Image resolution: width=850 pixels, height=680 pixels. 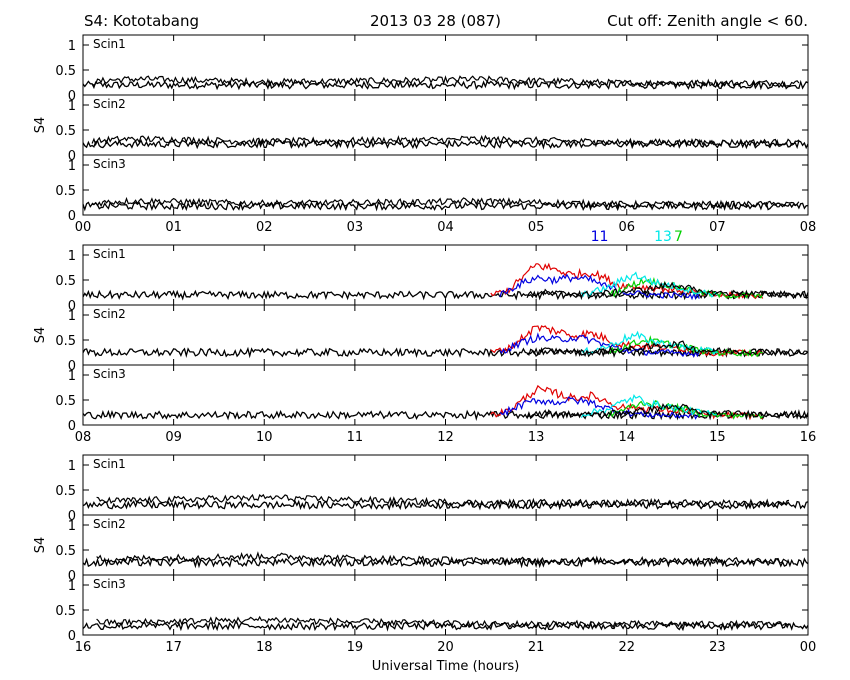 What do you see at coordinates (707, 21) in the screenshot?
I see `cutoff-title: Cut off: Zenith angle < 60.` at bounding box center [707, 21].